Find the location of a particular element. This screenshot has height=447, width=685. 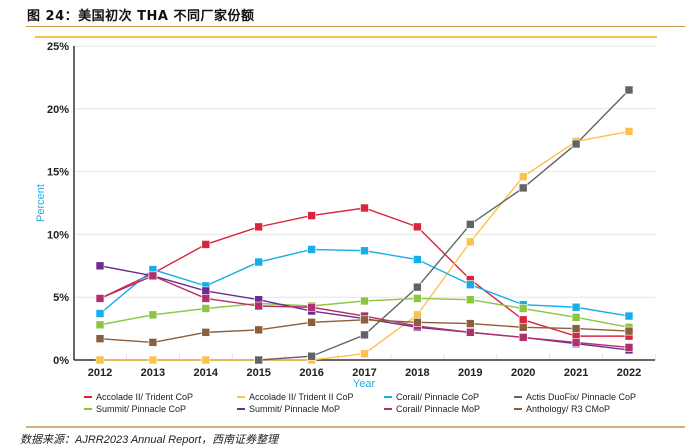

legend-item: Anthology/ R3 CMoP is located at coordinates (562, 409).